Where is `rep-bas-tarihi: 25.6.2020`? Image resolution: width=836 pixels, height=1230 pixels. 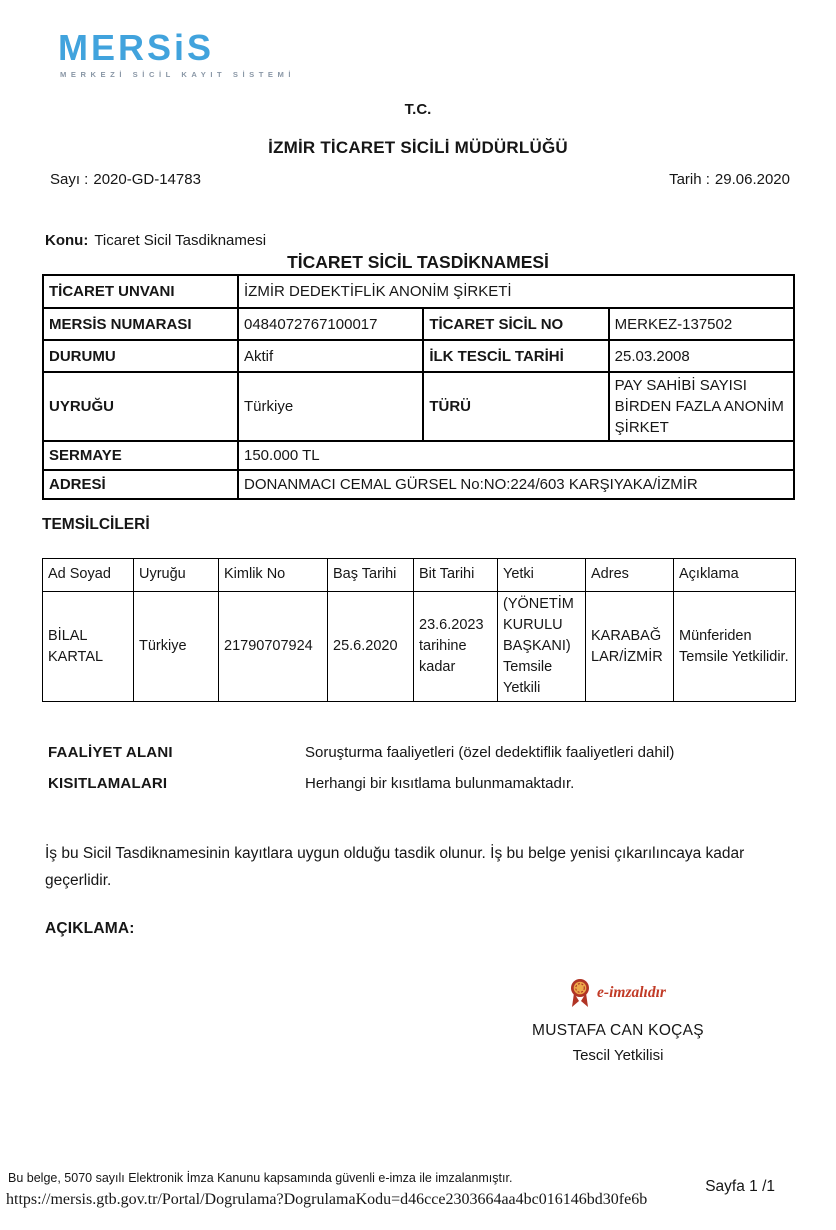 rep-bas-tarihi: 25.6.2020 is located at coordinates (370, 646).